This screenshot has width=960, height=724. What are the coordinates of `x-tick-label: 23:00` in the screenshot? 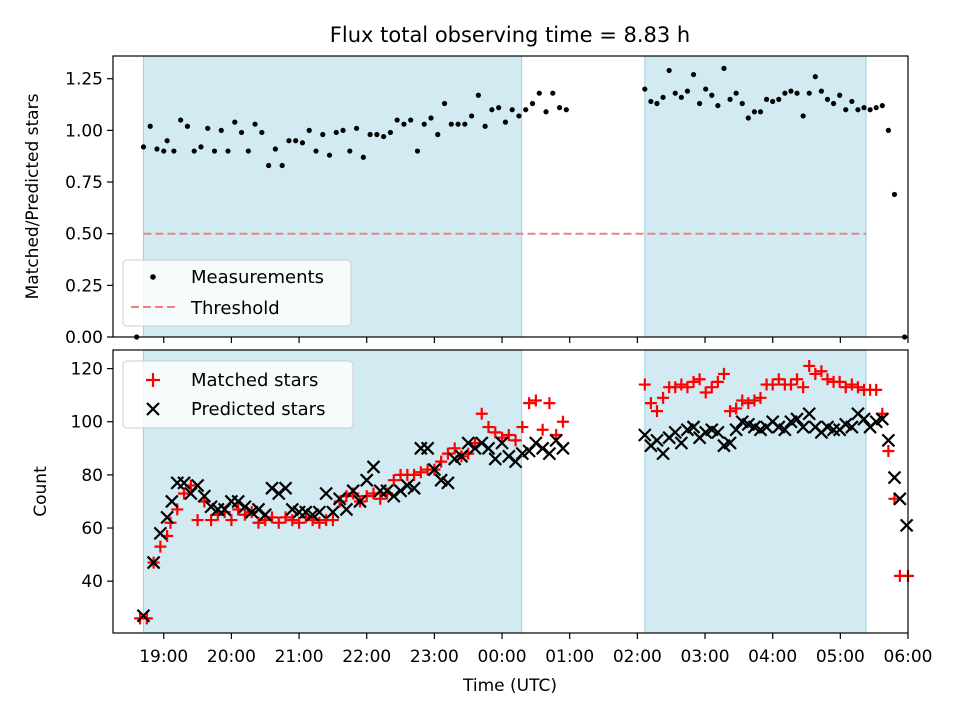 It's located at (434, 657).